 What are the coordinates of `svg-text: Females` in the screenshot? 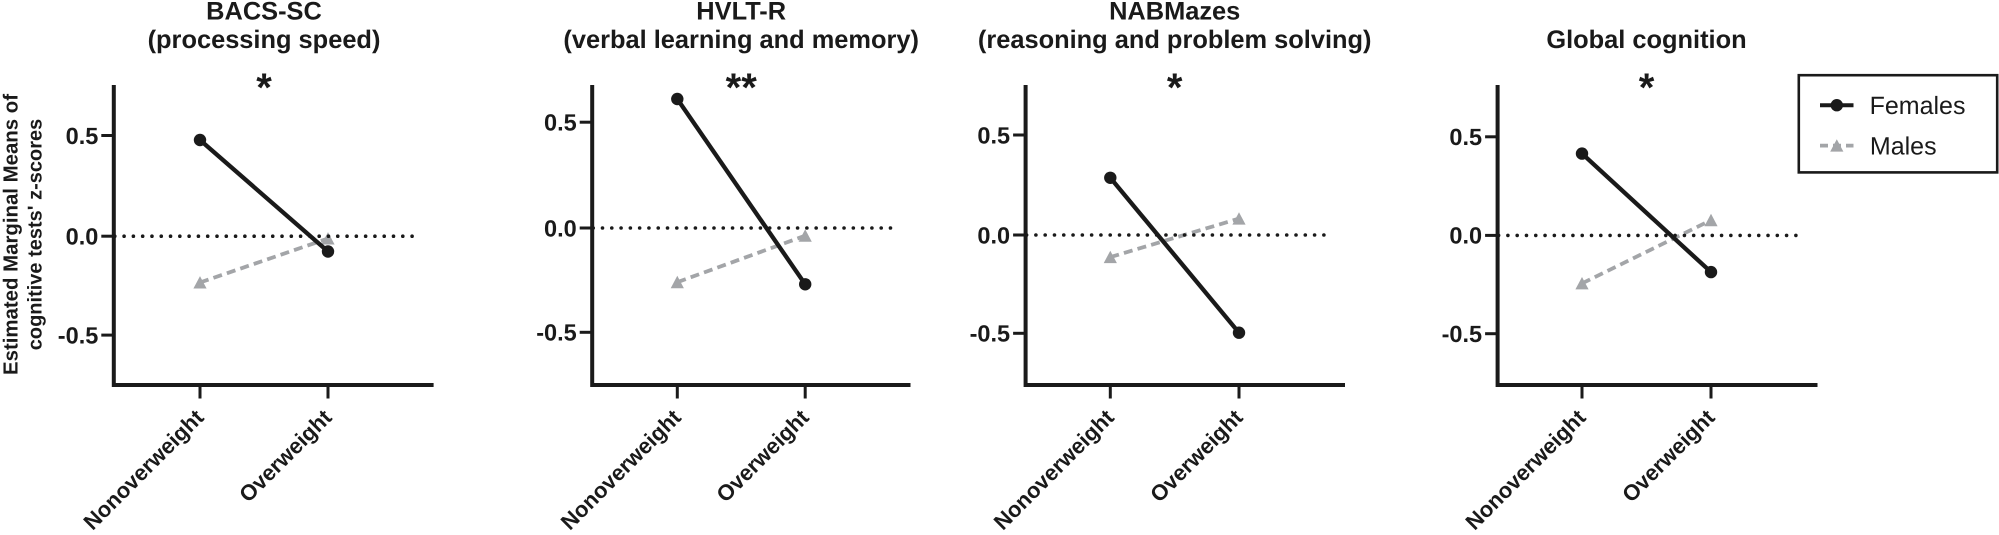 It's located at (1918, 106).